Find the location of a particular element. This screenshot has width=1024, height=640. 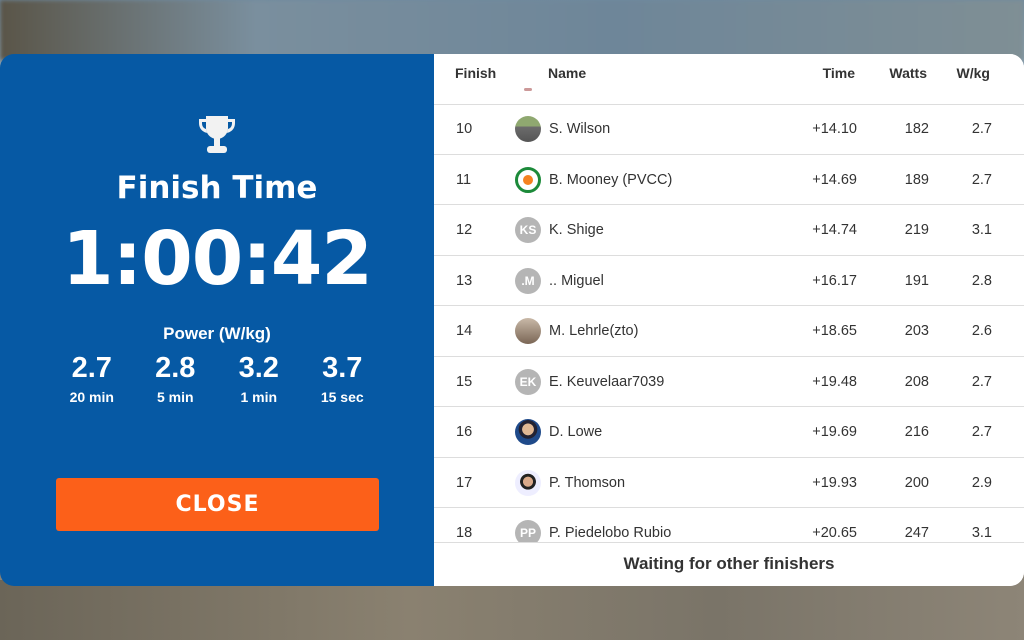

power-duration: 15 sec is located at coordinates (342, 397).